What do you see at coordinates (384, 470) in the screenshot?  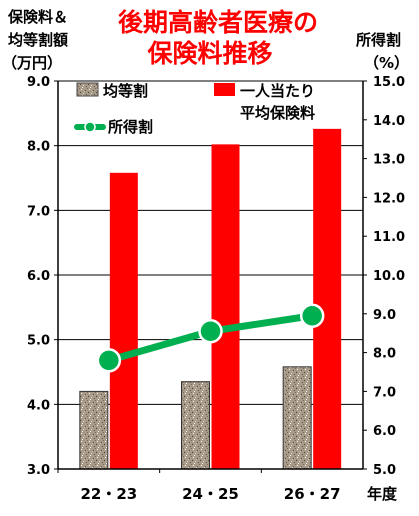 I see `y-right-tick-label: 5.0` at bounding box center [384, 470].